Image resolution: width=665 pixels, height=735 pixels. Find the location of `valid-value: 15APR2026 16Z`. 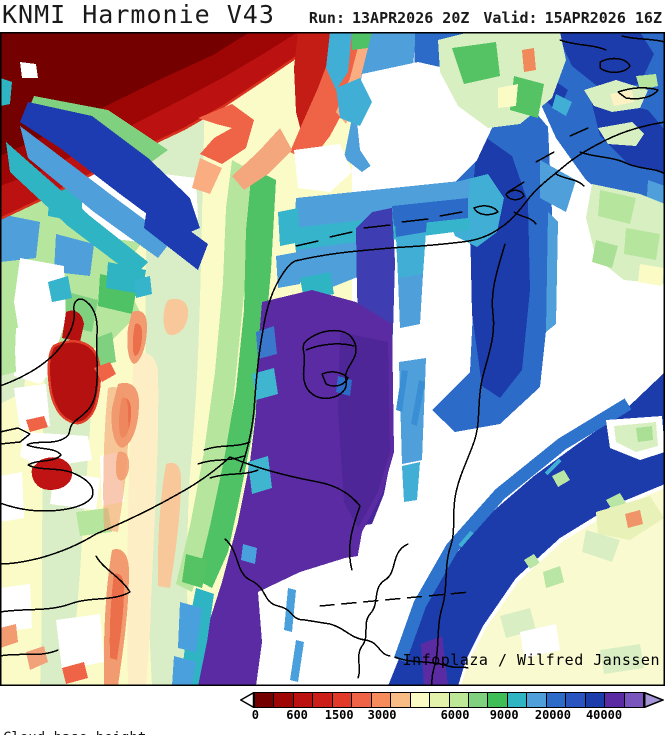

valid-value: 15APR2026 16Z is located at coordinates (603, 18).